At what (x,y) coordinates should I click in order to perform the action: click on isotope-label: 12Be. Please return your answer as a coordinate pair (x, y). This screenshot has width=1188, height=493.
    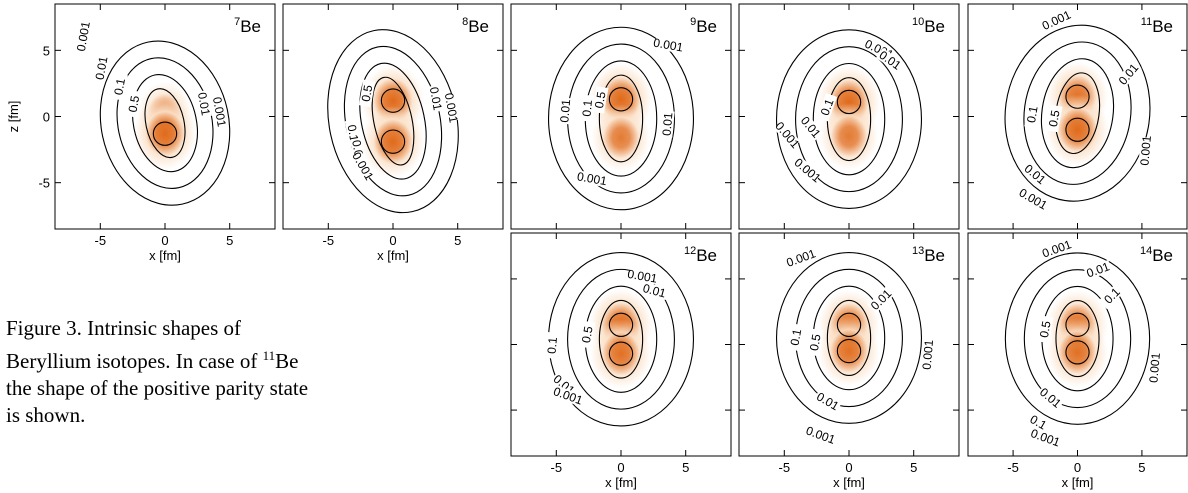
    Looking at the image, I should click on (700, 255).